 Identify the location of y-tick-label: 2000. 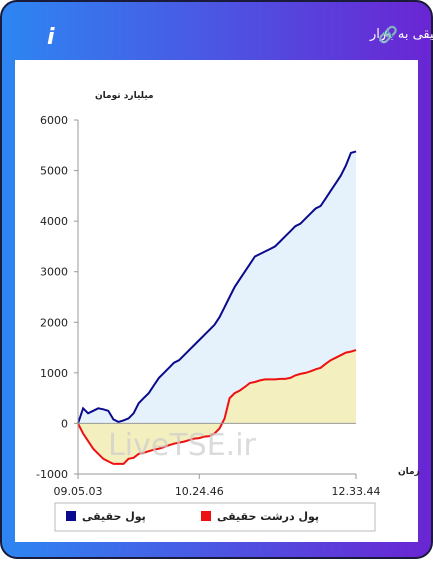
(54, 322).